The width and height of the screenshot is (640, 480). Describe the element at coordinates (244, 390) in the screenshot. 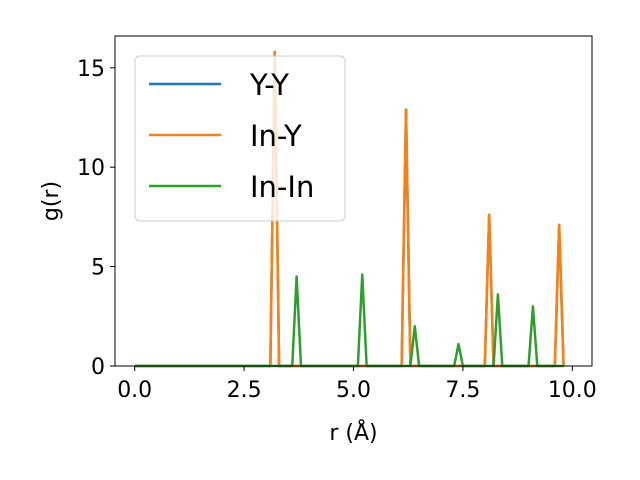

I see `x-tick-label: 2.5` at that location.